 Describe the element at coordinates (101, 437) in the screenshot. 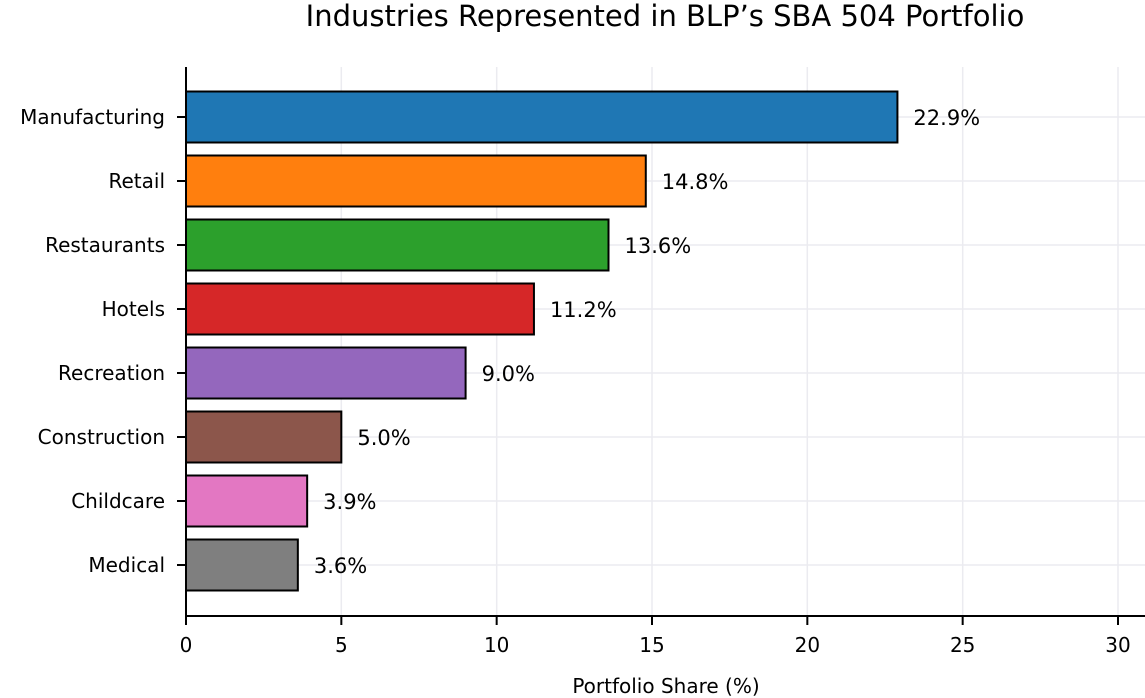

I see `y-tick-label: Construction` at that location.